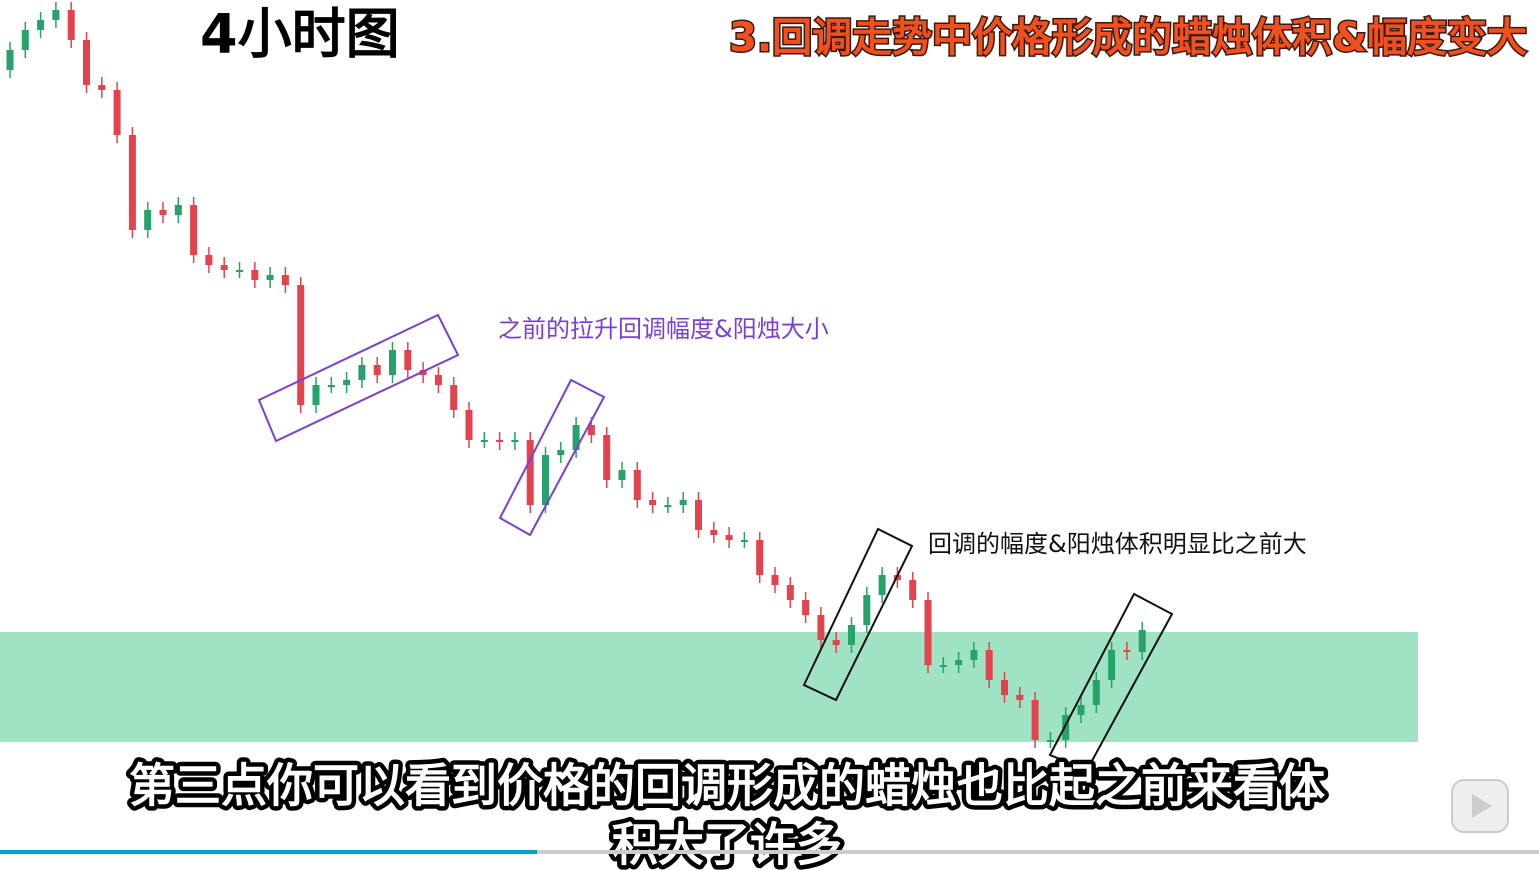 The image size is (1539, 870). I want to click on caption: 第三点你可以看到价格的回调形成的蜡烛也比起之前来看体, so click(727, 786).